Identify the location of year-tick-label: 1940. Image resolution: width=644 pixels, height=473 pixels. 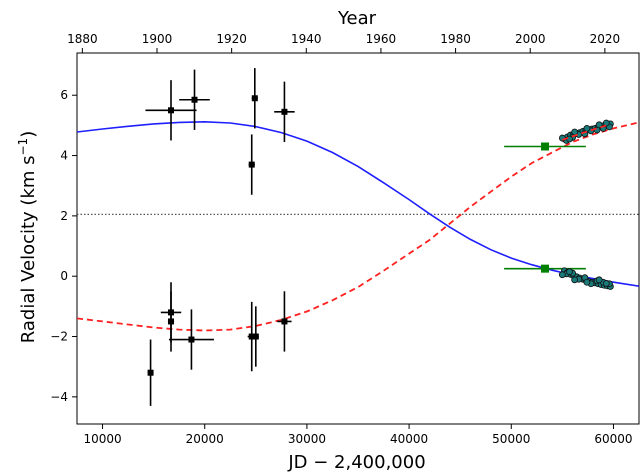
(306, 39).